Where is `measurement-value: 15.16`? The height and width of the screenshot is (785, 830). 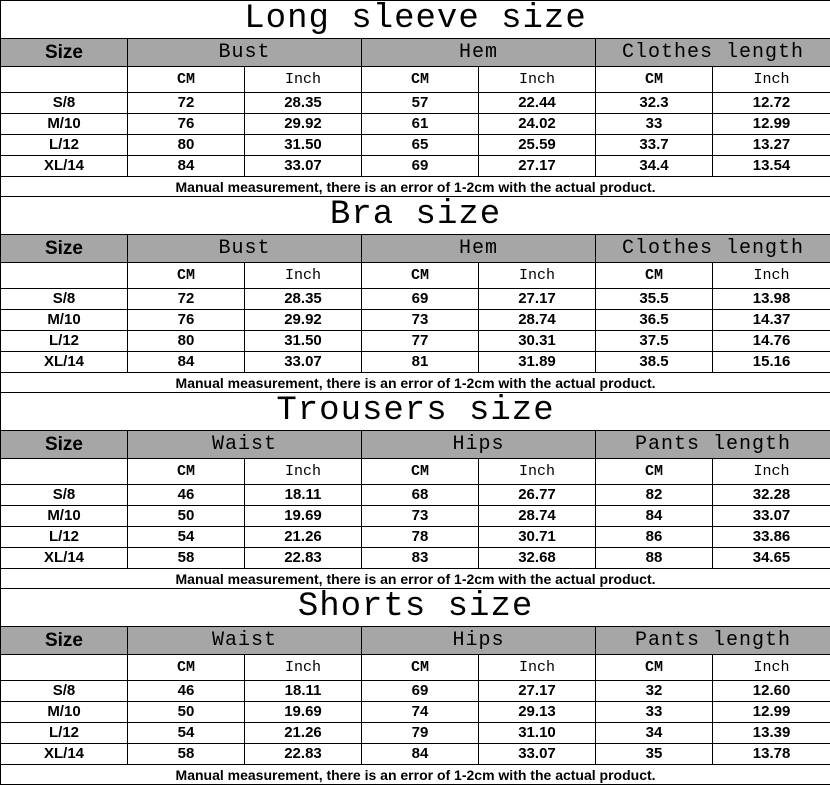 measurement-value: 15.16 is located at coordinates (770, 362).